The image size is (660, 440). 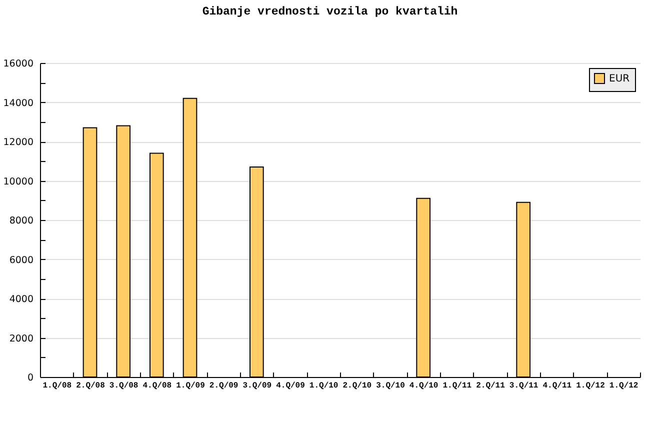 What do you see at coordinates (18, 64) in the screenshot?
I see `y-tick-label: 16000` at bounding box center [18, 64].